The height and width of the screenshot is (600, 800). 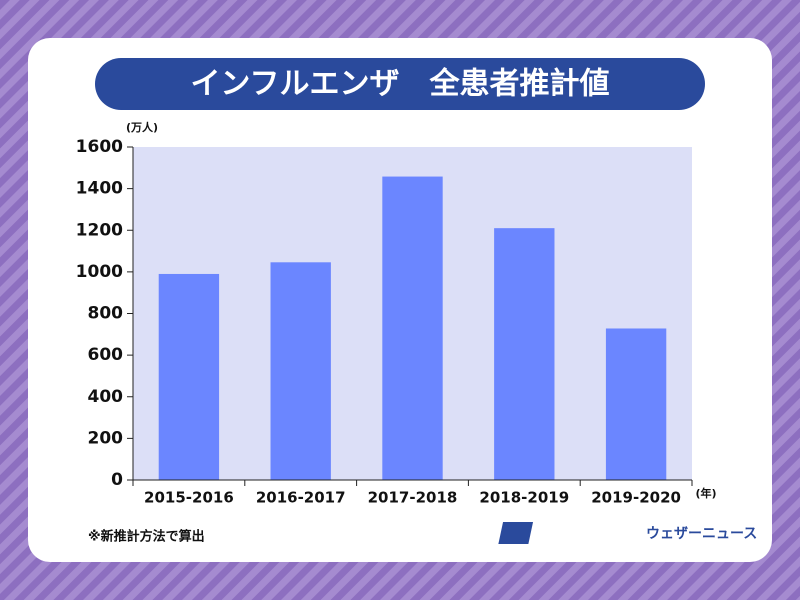 I want to click on y-tick-label: 600, so click(x=106, y=355).